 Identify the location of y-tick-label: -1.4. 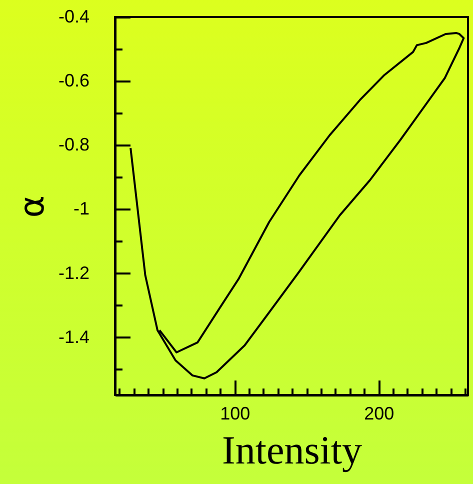
(74, 336).